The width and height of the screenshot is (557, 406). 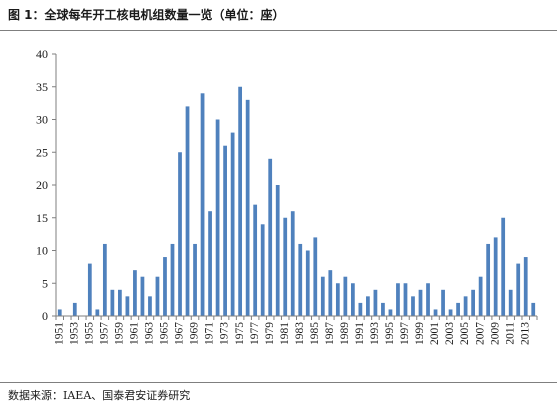 What do you see at coordinates (465, 333) in the screenshot?
I see `x-tick-label: 2005` at bounding box center [465, 333].